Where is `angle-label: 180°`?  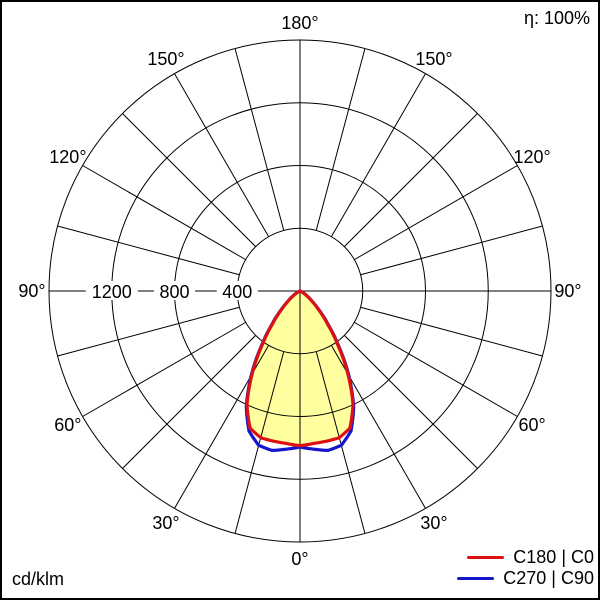 angle-label: 180° is located at coordinates (299, 23).